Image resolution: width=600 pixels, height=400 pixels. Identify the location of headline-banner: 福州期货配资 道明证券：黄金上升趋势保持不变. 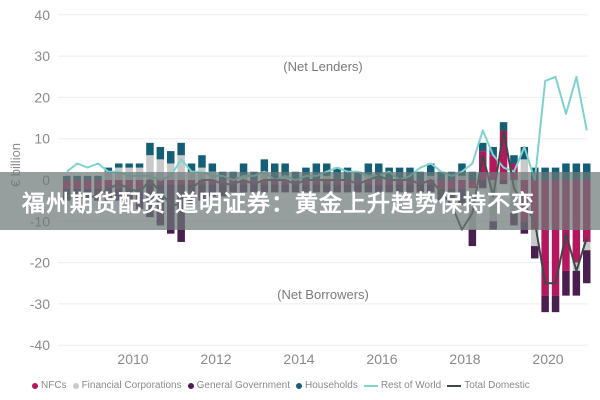
(300, 201).